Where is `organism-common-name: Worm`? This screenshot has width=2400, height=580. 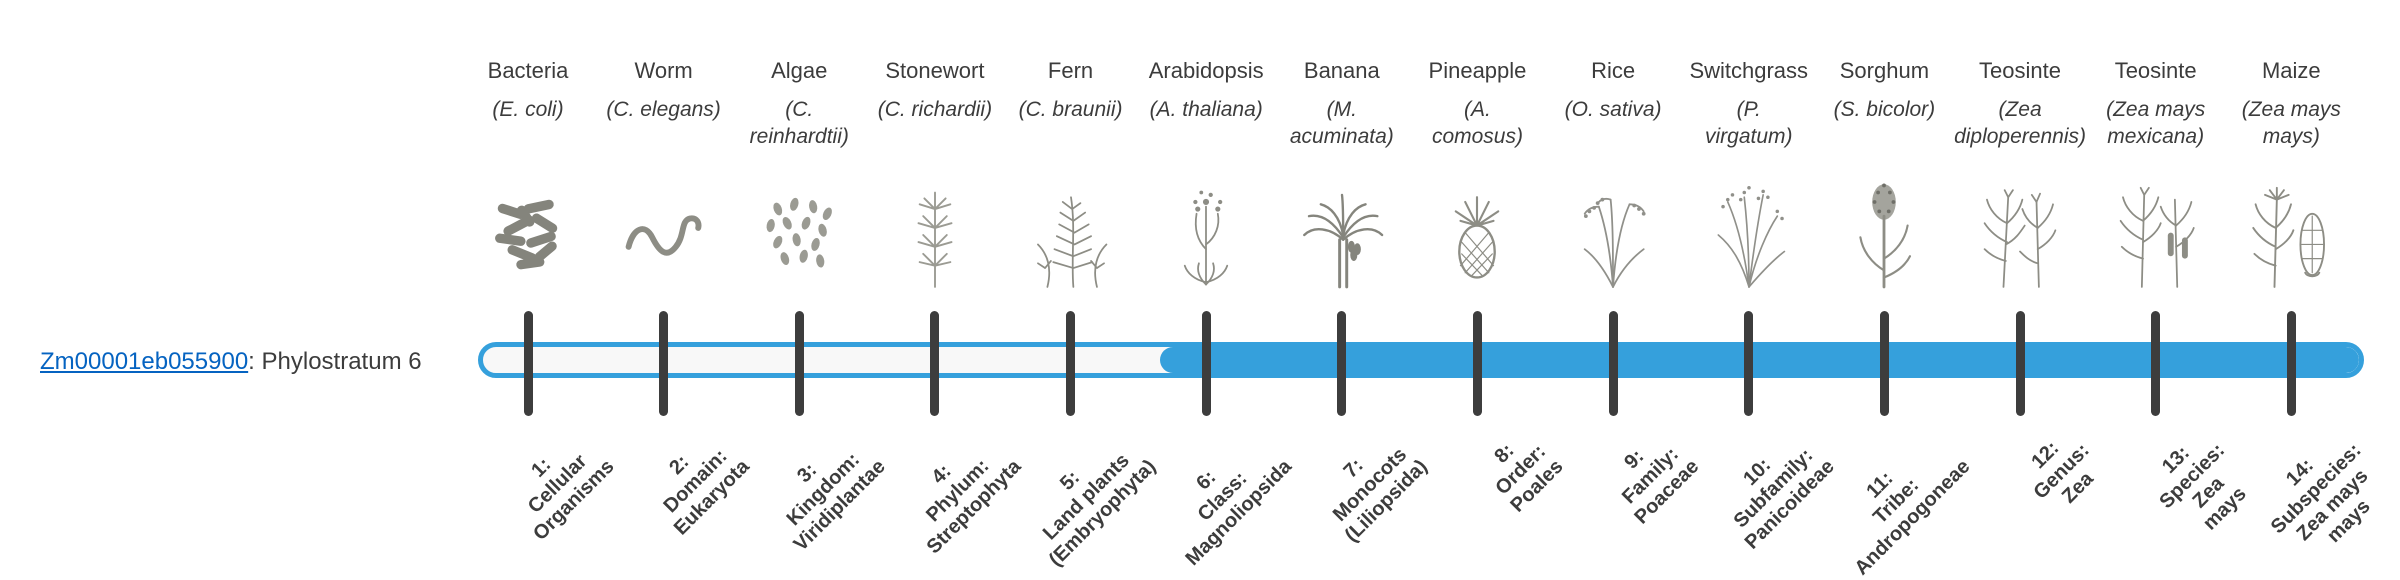
organism-common-name: Worm is located at coordinates (663, 70).